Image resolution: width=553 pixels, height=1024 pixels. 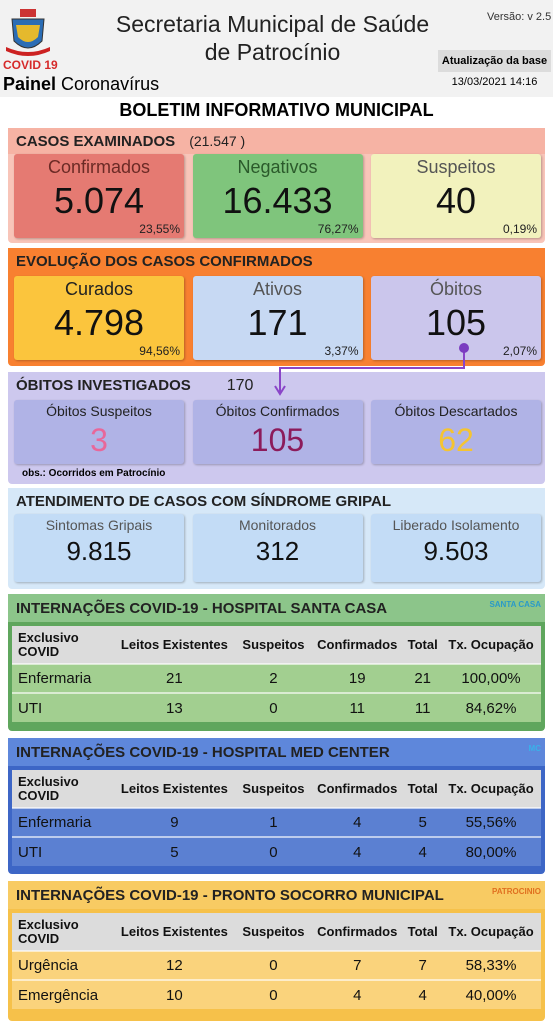 What do you see at coordinates (99, 440) in the screenshot?
I see `card-value: 3` at bounding box center [99, 440].